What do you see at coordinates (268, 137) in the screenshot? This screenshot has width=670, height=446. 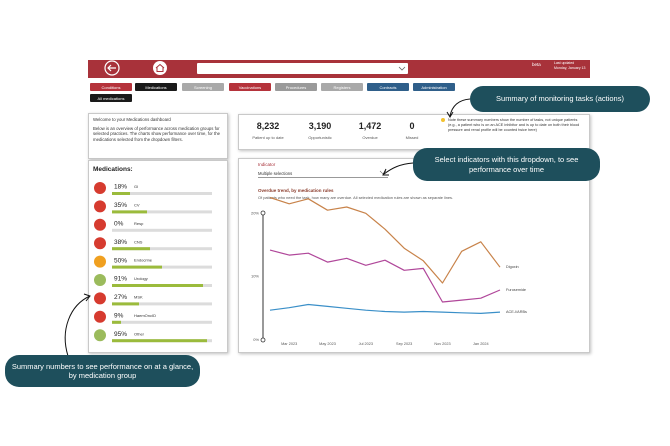 I see `stat-label: Patient up to date` at bounding box center [268, 137].